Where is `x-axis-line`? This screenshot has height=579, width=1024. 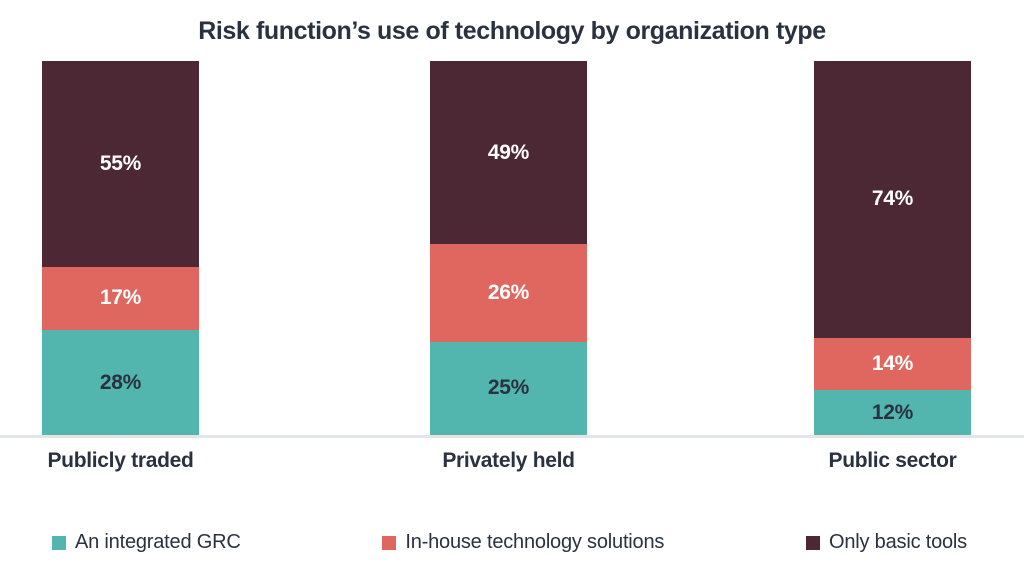 x-axis-line is located at coordinates (512, 436).